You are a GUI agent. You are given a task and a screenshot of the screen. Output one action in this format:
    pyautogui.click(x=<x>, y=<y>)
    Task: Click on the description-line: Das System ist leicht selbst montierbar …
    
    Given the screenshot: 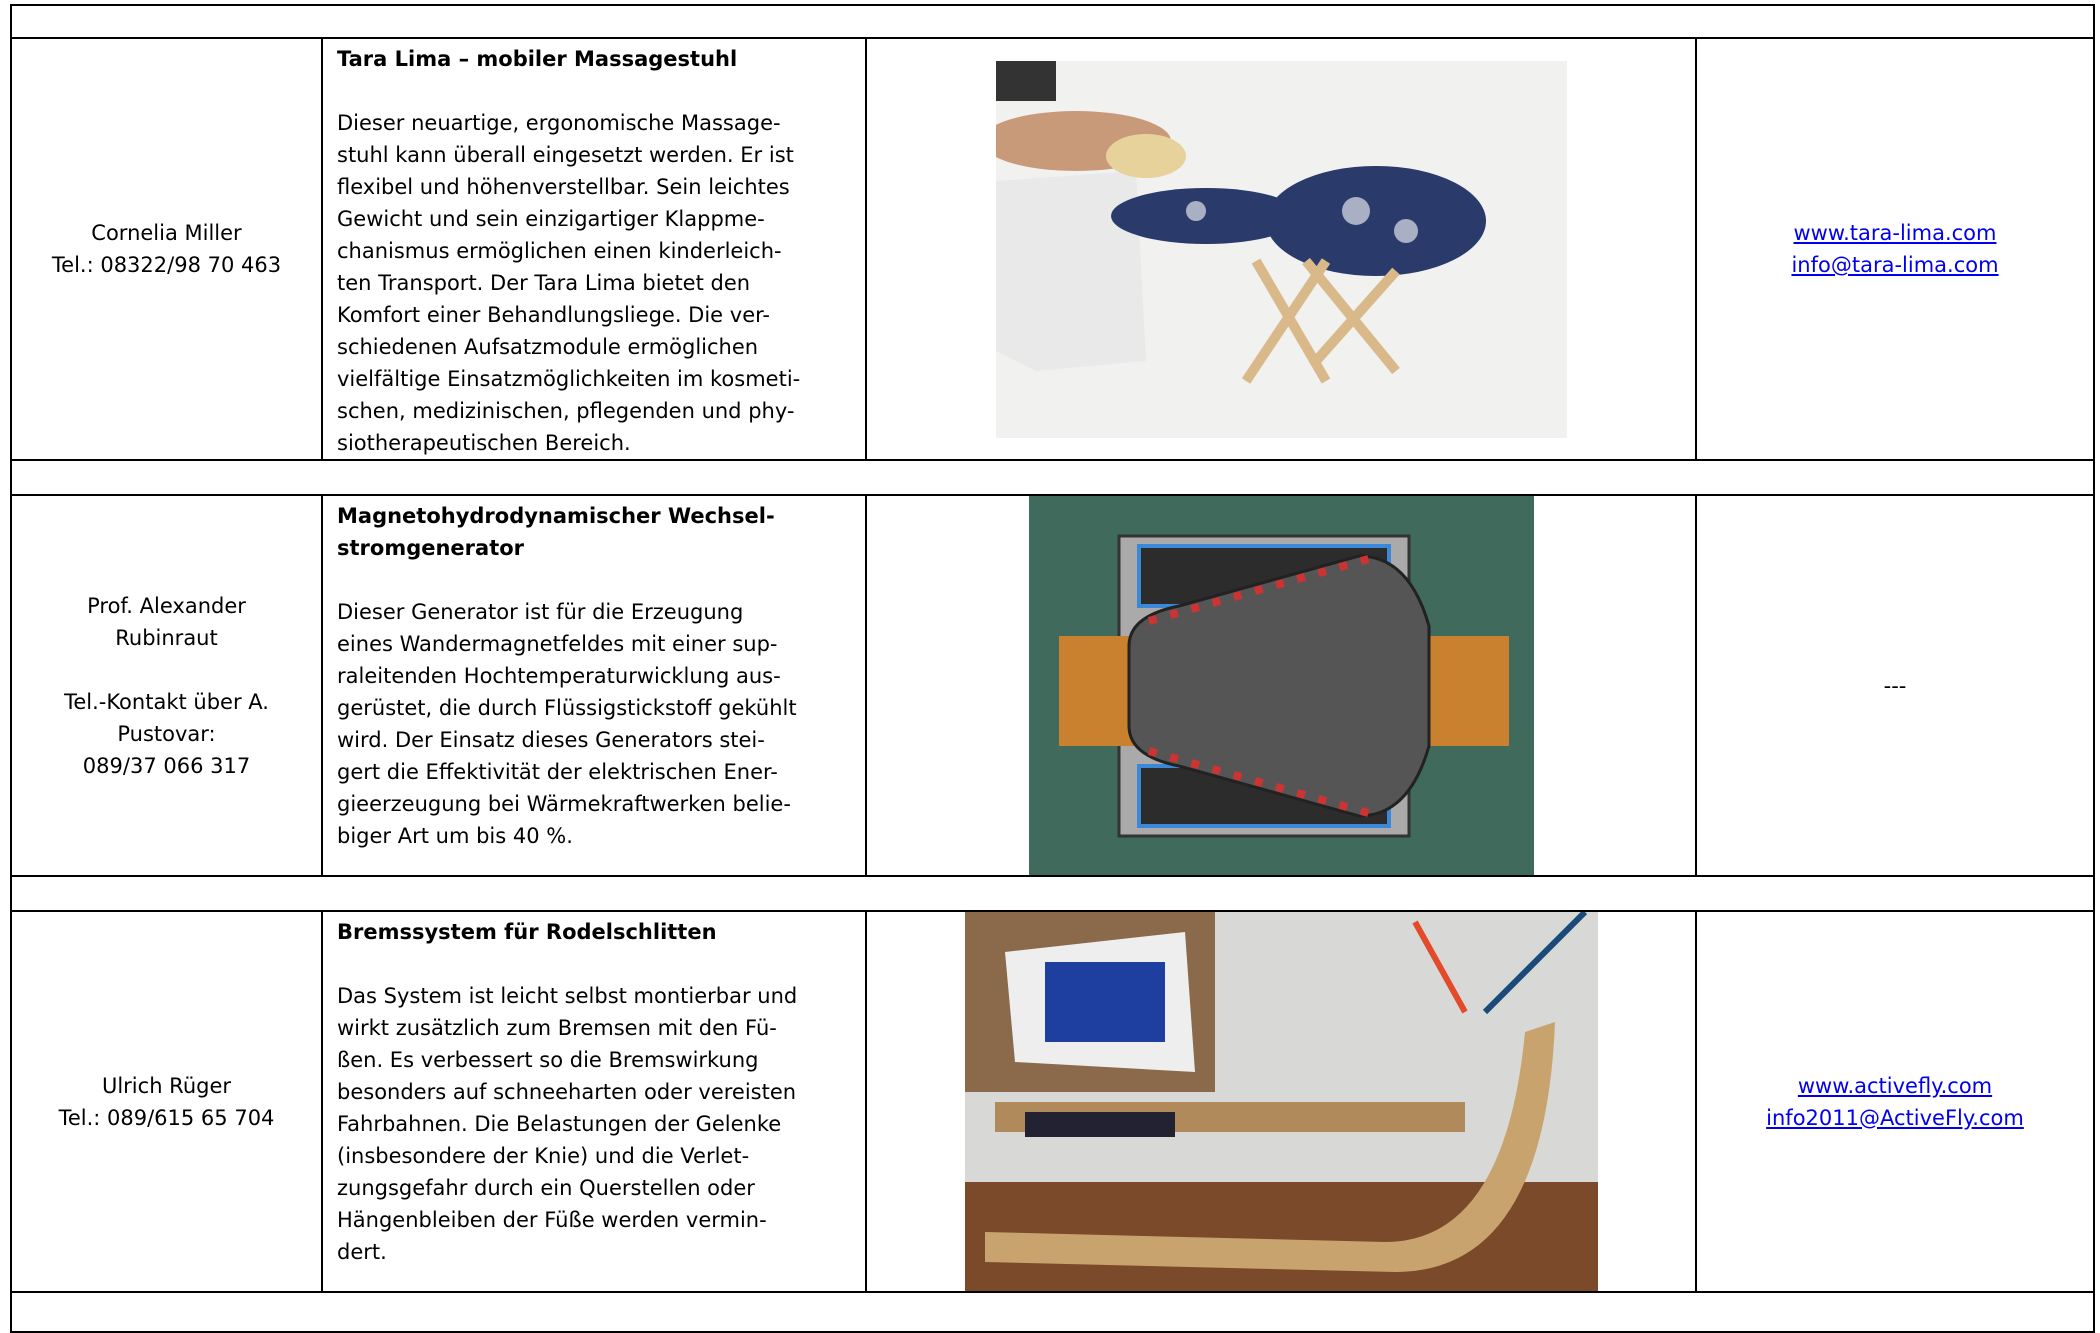 What is the action you would take?
    pyautogui.click(x=567, y=996)
    